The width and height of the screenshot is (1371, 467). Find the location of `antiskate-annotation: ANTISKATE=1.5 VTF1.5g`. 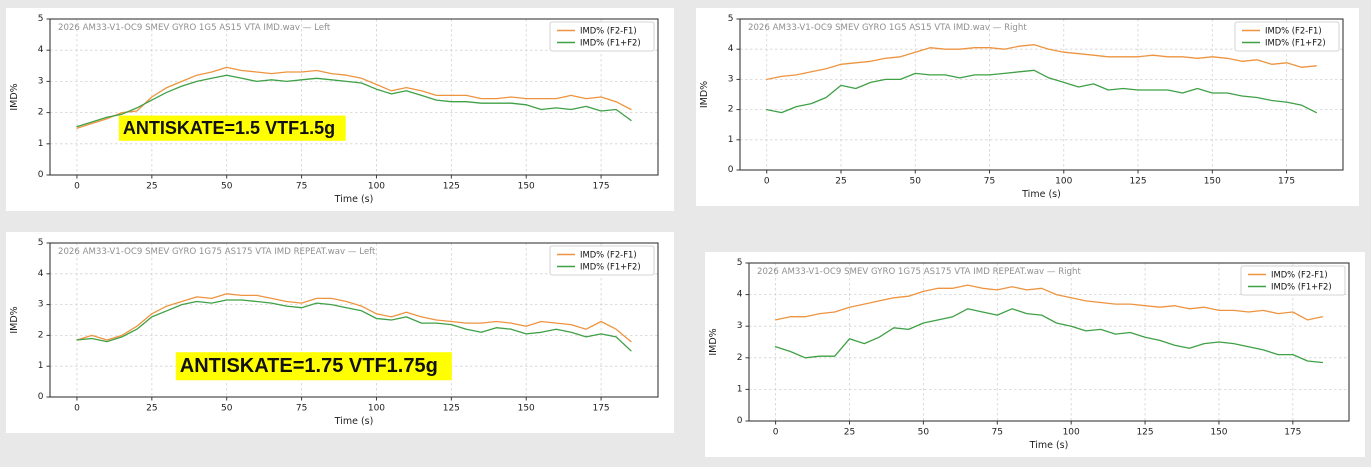

antiskate-annotation: ANTISKATE=1.5 VTF1.5g is located at coordinates (232, 128).